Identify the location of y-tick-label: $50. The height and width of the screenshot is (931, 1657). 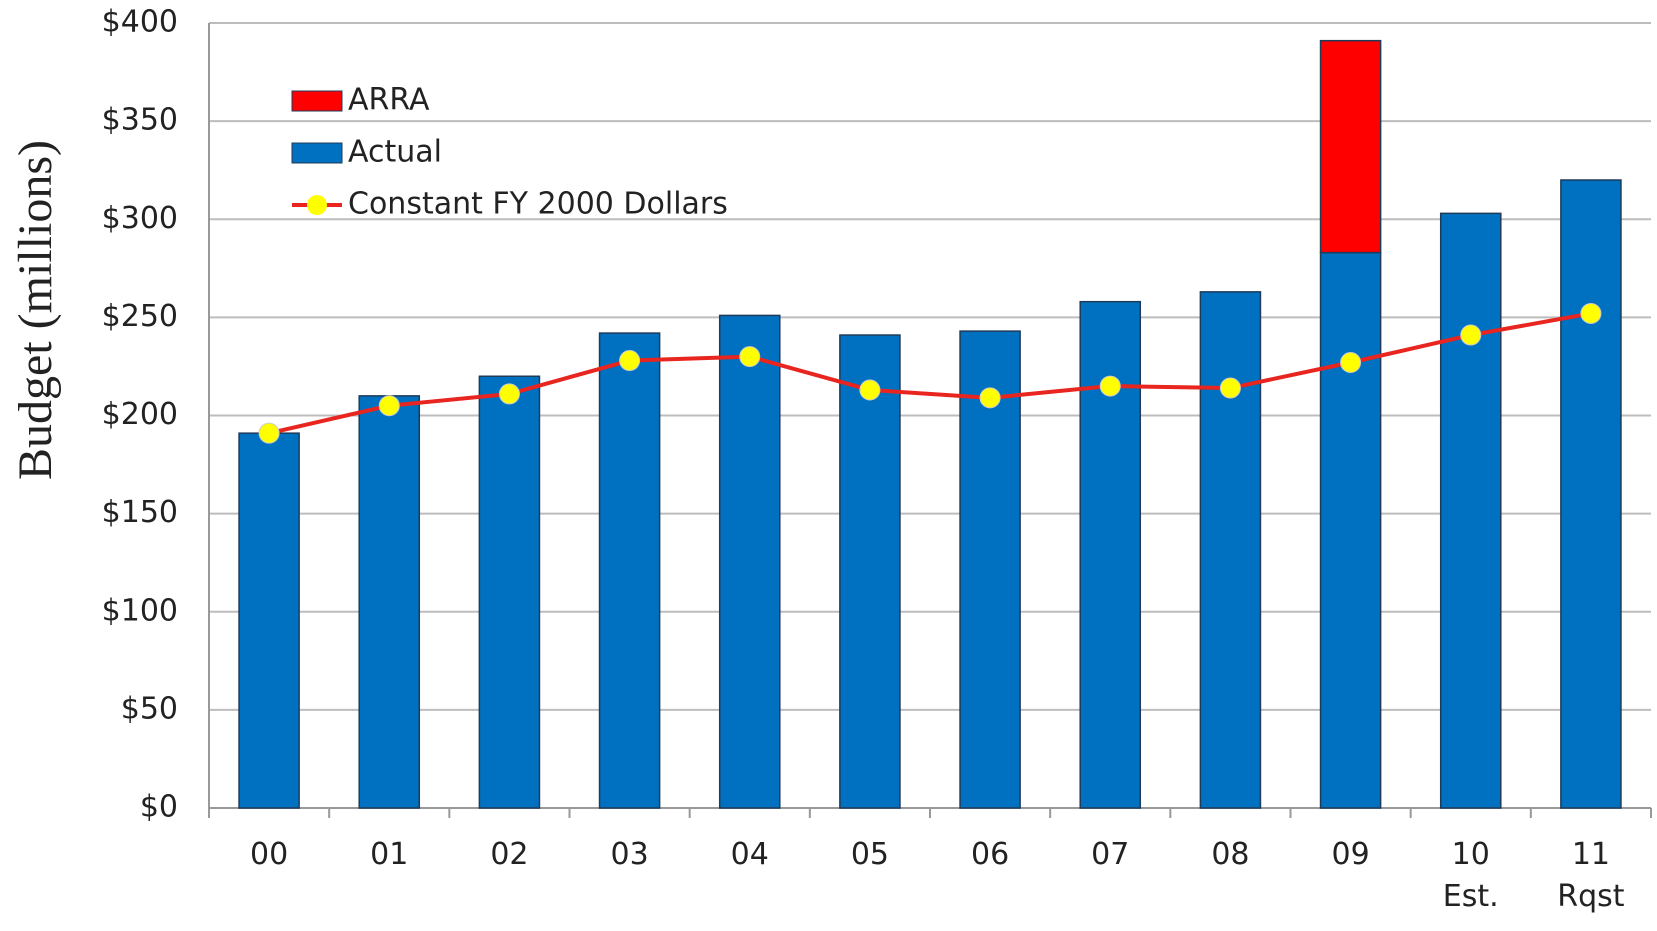
(149, 708).